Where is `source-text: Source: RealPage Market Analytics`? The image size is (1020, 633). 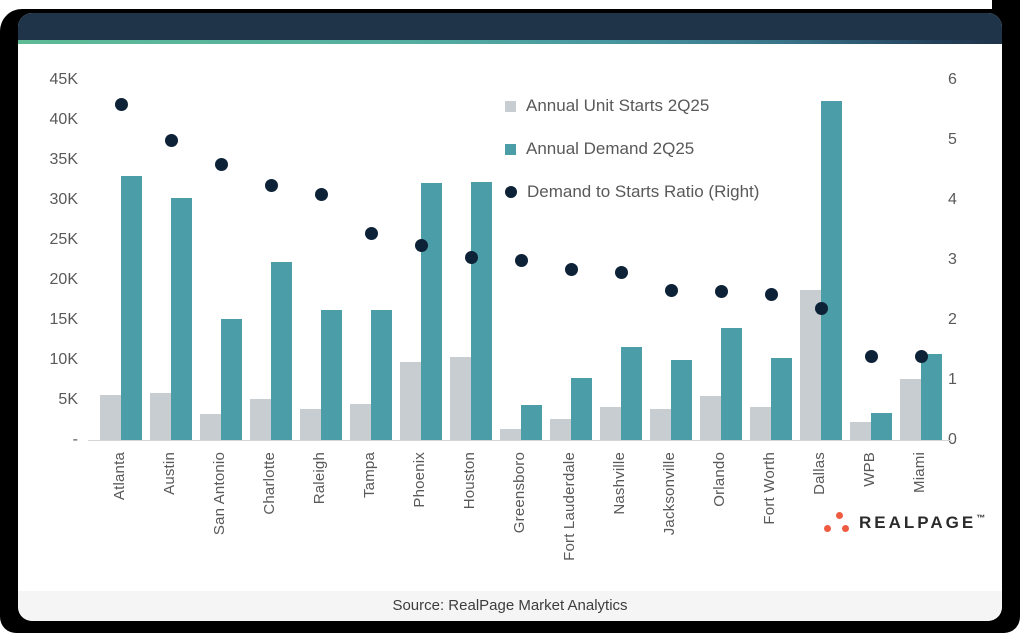
source-text: Source: RealPage Market Analytics is located at coordinates (510, 605).